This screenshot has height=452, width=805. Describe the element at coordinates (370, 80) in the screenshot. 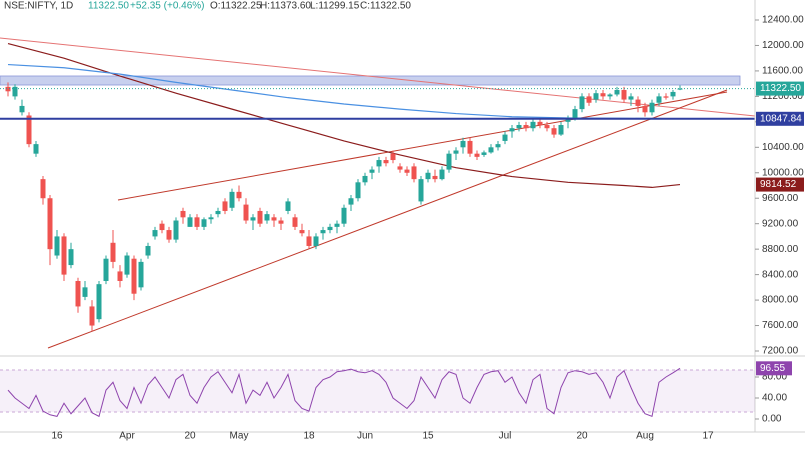

I see `zone-band` at that location.